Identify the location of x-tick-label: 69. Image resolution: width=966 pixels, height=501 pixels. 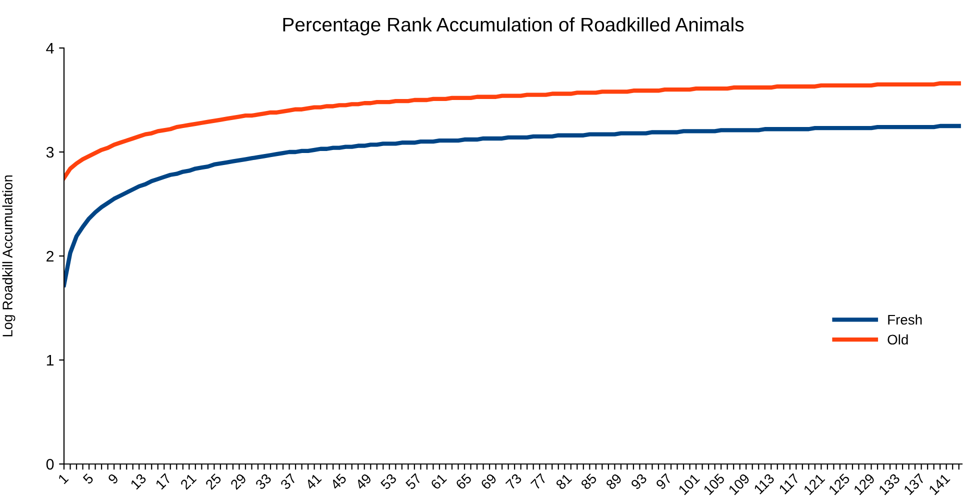
(489, 481).